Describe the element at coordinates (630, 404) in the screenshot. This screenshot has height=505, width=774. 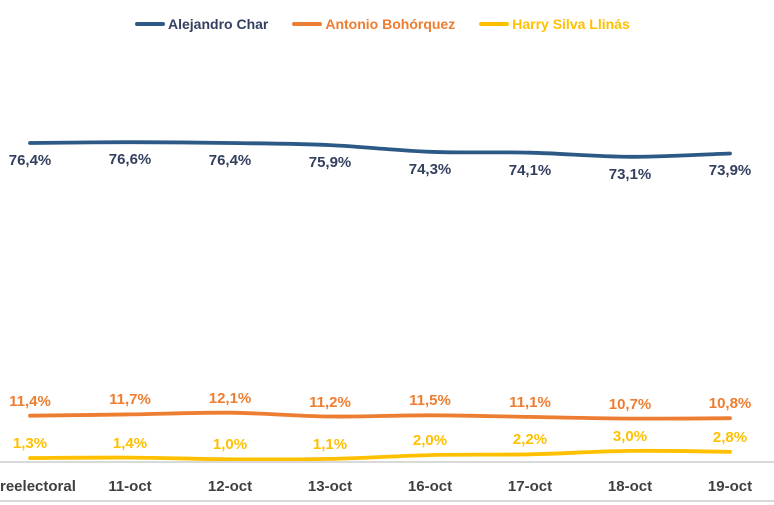
I see `data-label-series1-pt6: 10,7%` at that location.